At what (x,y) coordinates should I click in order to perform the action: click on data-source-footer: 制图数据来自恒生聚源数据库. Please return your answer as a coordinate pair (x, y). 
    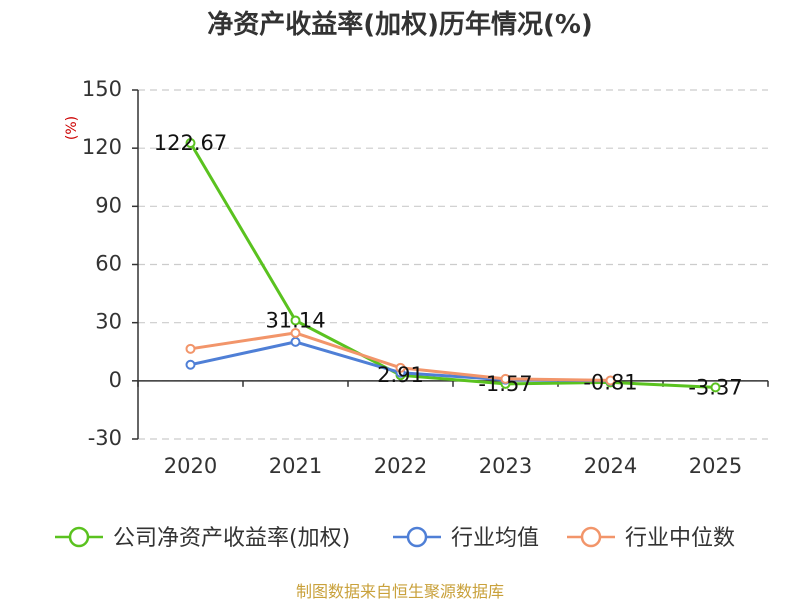
    Looking at the image, I should click on (399, 591).